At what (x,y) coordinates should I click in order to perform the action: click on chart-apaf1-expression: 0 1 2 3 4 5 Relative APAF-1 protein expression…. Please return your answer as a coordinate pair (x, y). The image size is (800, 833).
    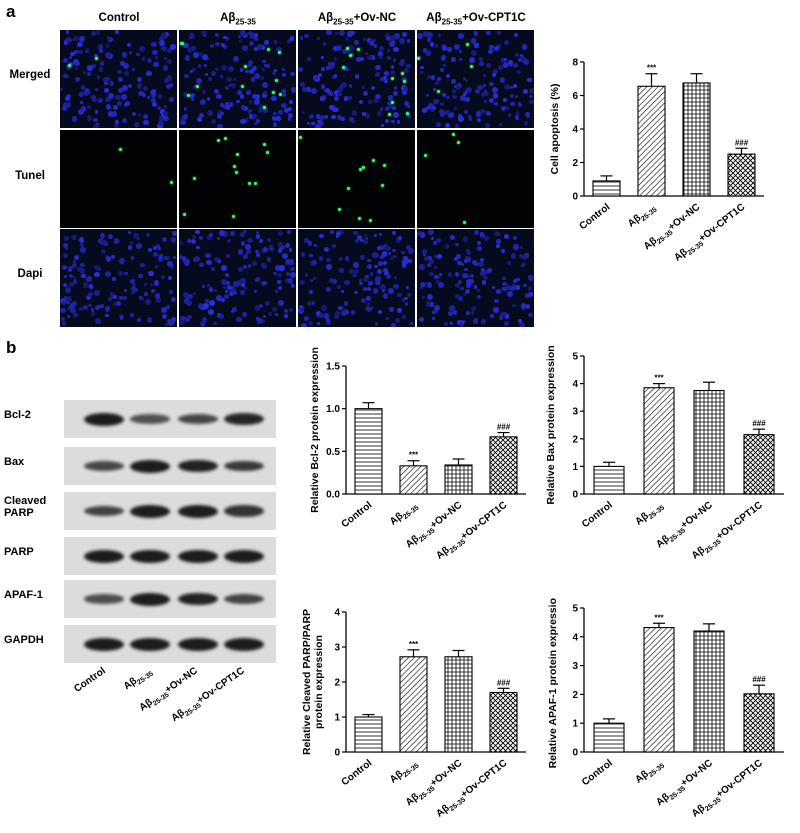
    Looking at the image, I should click on (665, 709).